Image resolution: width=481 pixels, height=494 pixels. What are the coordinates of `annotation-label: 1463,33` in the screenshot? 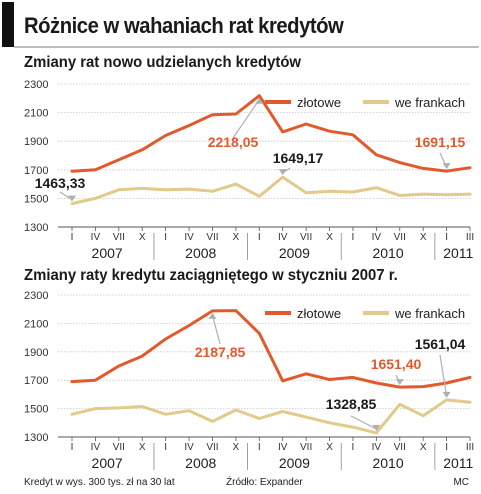 It's located at (60, 183).